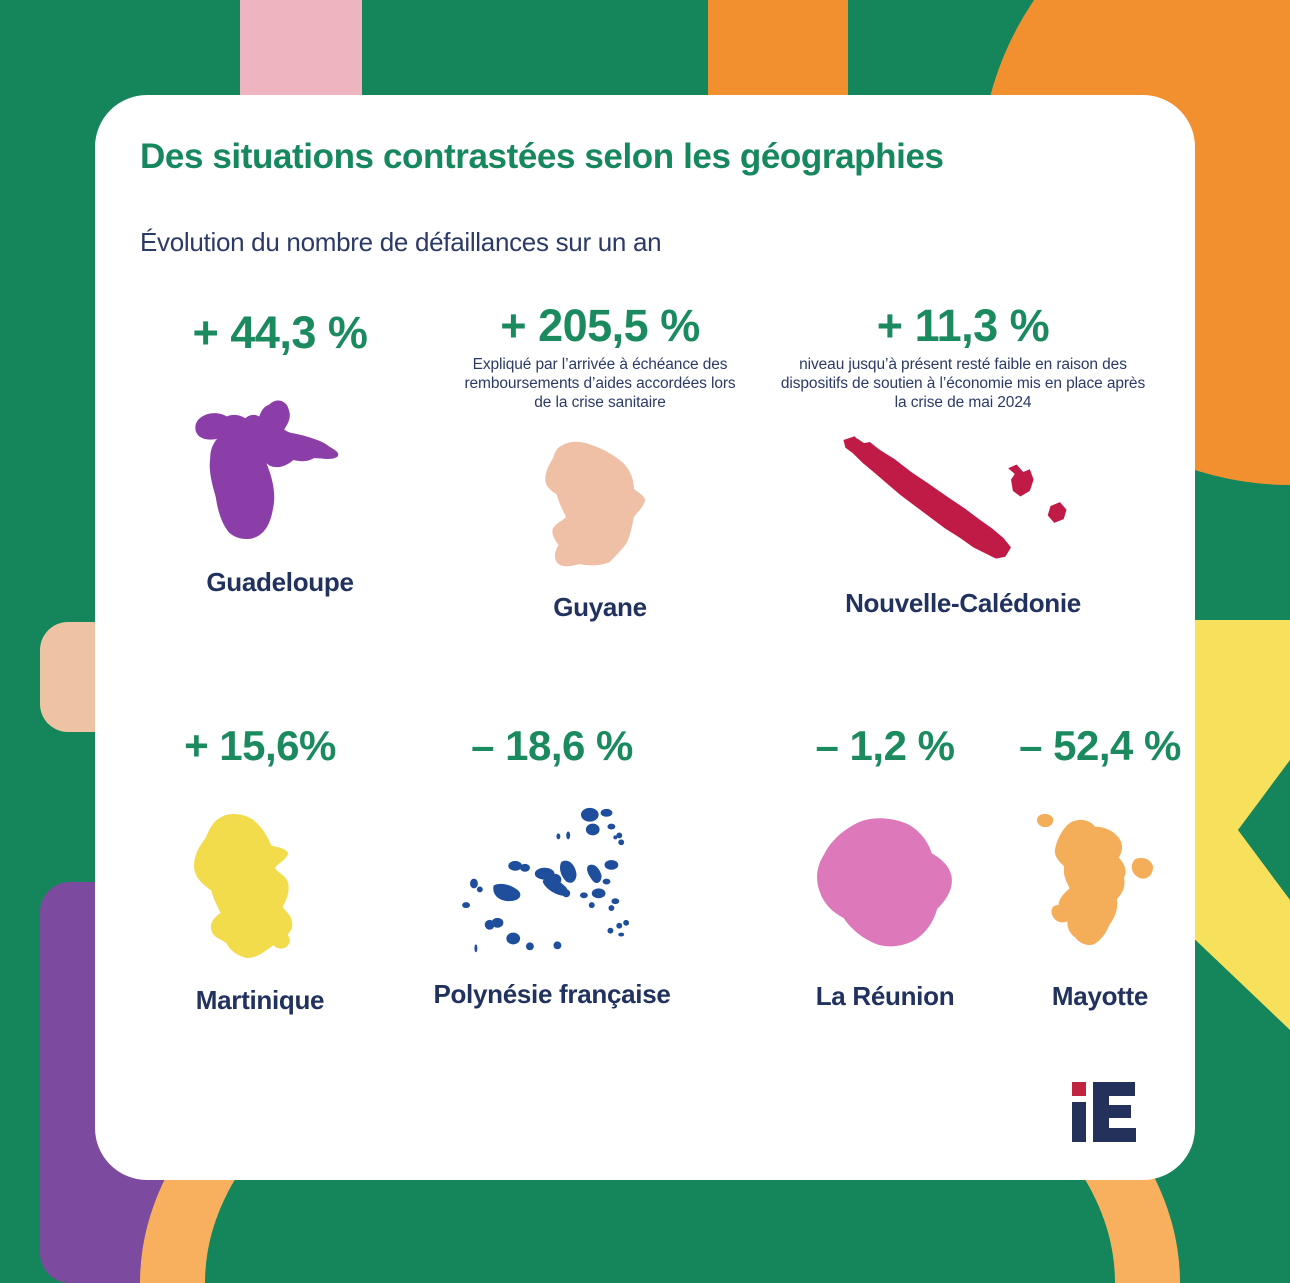 The height and width of the screenshot is (1283, 1290). I want to click on logo-i-stem, so click(1079, 1122).